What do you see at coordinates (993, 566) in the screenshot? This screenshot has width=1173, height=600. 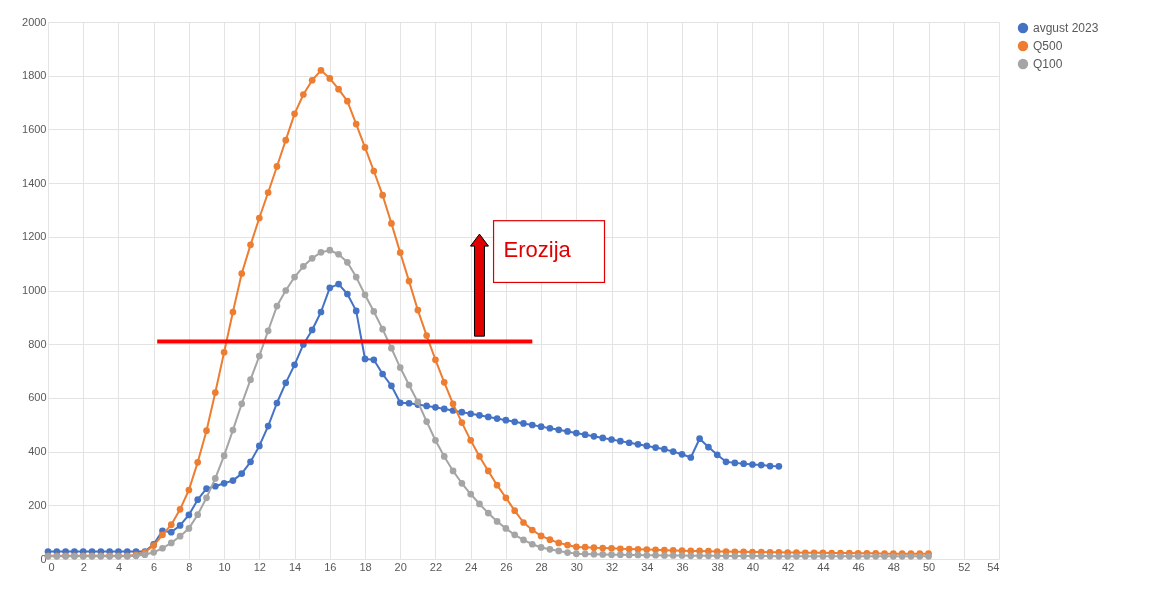 I see `x-tick-label: 54` at bounding box center [993, 566].